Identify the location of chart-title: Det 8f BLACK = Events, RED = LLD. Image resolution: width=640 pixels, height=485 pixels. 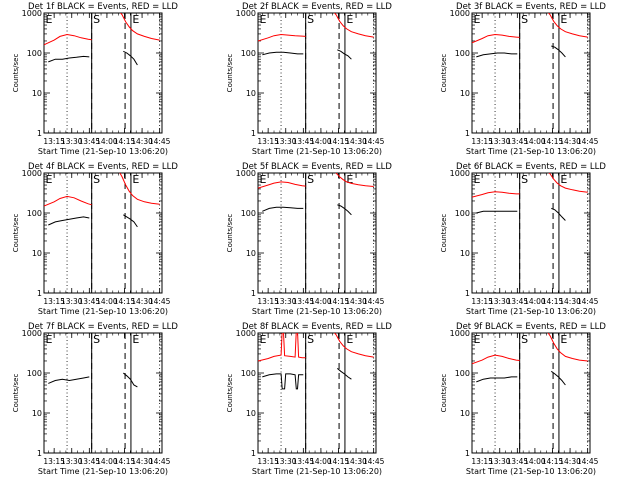
(317, 327).